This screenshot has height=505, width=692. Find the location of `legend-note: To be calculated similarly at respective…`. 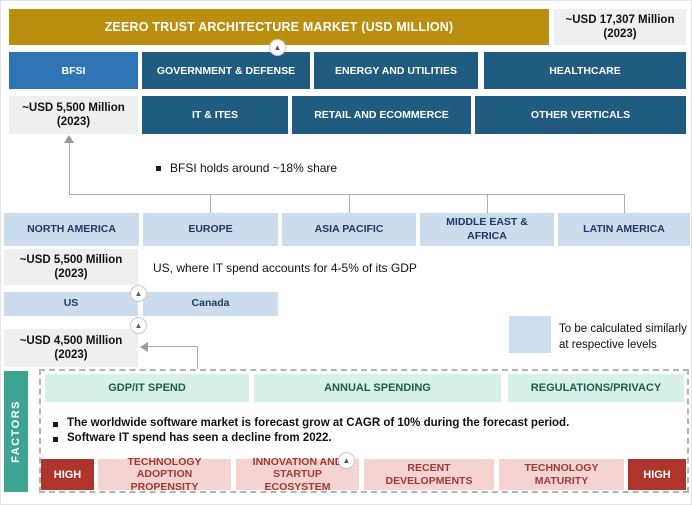

legend-note: To be calculated similarly at respective… is located at coordinates (623, 337).